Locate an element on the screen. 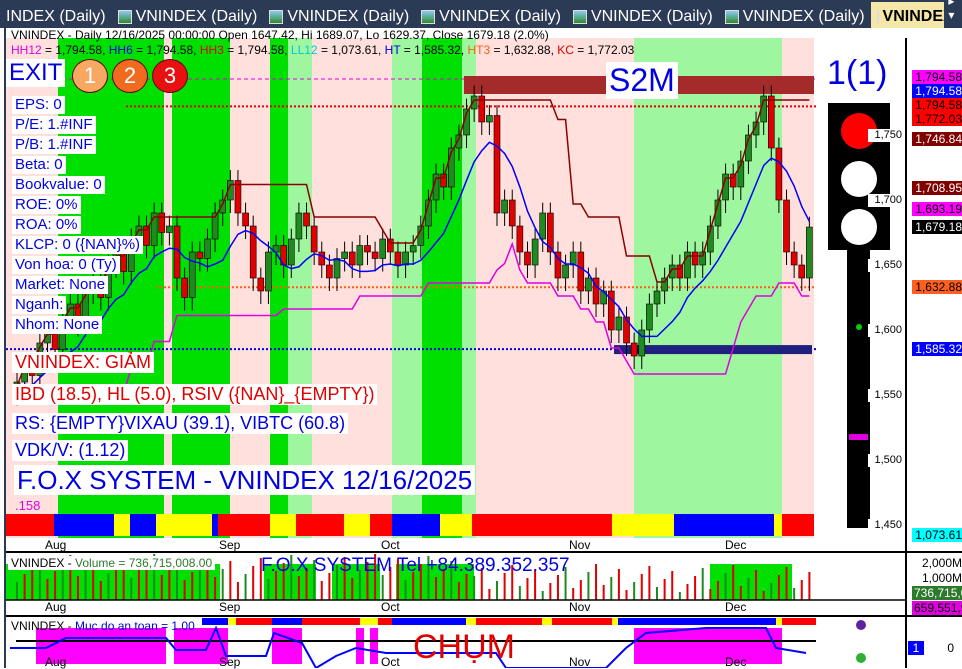  exit-button-1: 1 is located at coordinates (90, 76).